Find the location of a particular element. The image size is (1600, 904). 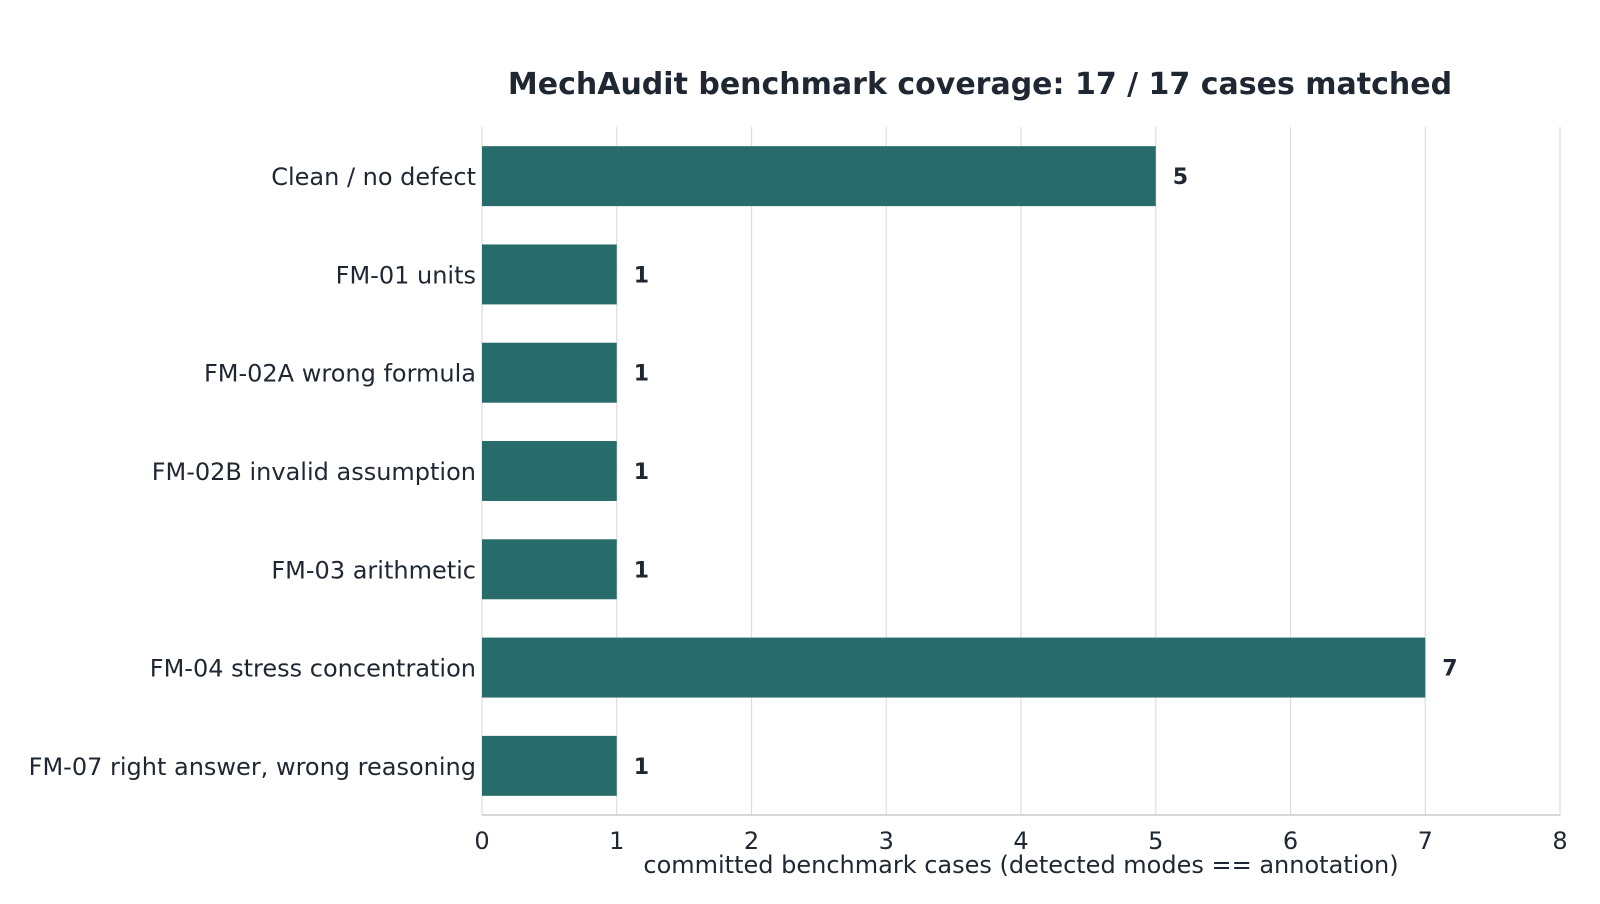

x-tick-label: 4 is located at coordinates (1020, 841).